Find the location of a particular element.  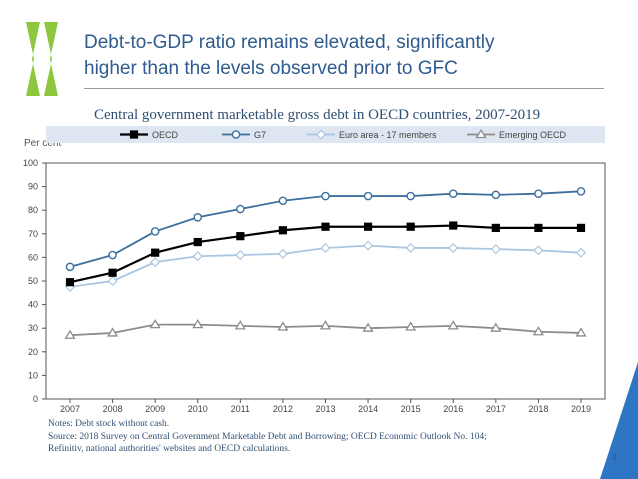

notes-line: Notes: Debt stock without cash. is located at coordinates (109, 424).